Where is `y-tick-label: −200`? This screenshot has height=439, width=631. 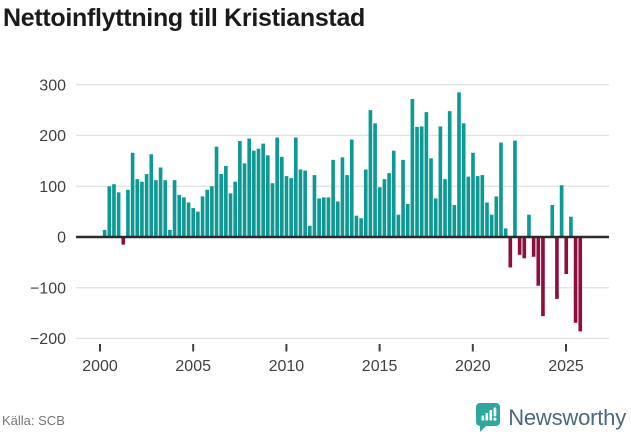
y-tick-label: −200 is located at coordinates (48, 339).